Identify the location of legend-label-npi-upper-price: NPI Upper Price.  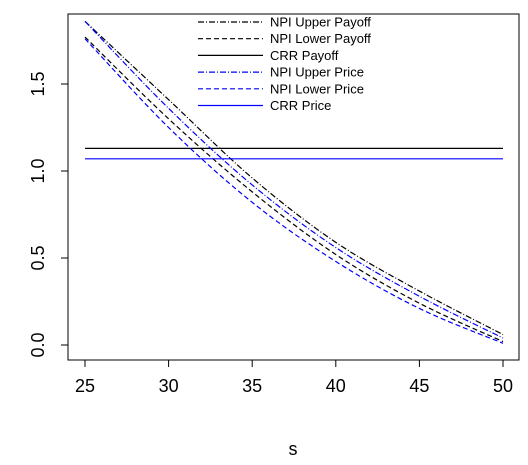
(317, 72).